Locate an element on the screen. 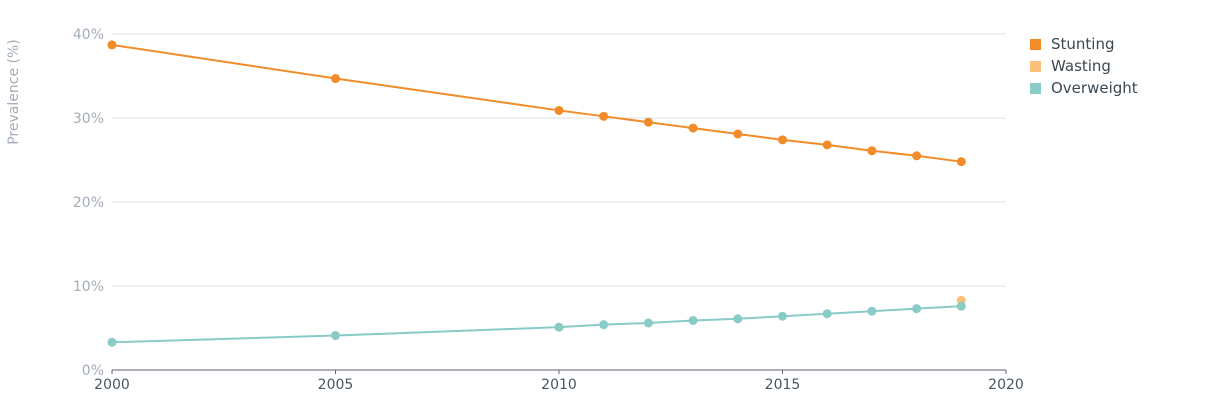 Image resolution: width=1230 pixels, height=403 pixels. x-tick-label: 2000 is located at coordinates (112, 385).